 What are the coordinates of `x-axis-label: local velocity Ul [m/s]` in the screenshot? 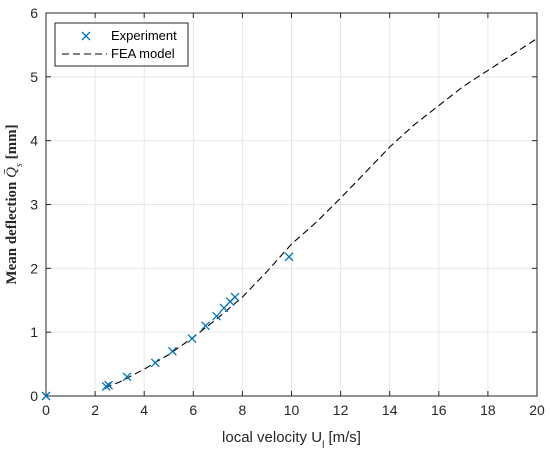 It's located at (291, 440).